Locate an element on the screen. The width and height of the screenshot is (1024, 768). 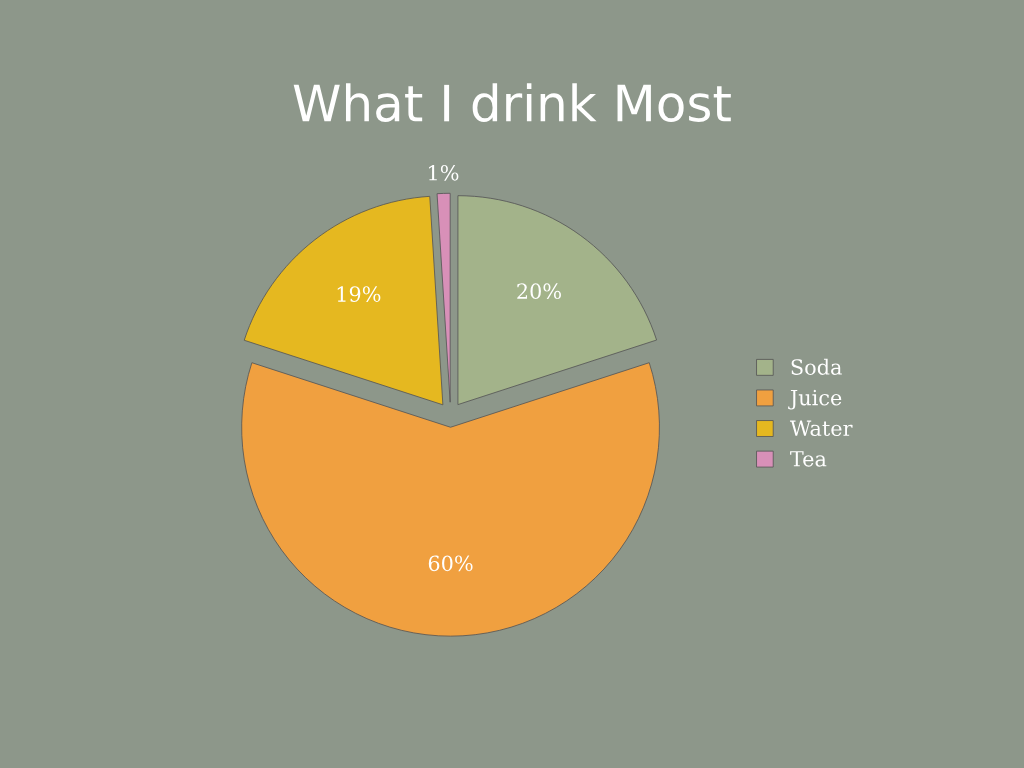
chart-title: What I drink Most is located at coordinates (512, 103).